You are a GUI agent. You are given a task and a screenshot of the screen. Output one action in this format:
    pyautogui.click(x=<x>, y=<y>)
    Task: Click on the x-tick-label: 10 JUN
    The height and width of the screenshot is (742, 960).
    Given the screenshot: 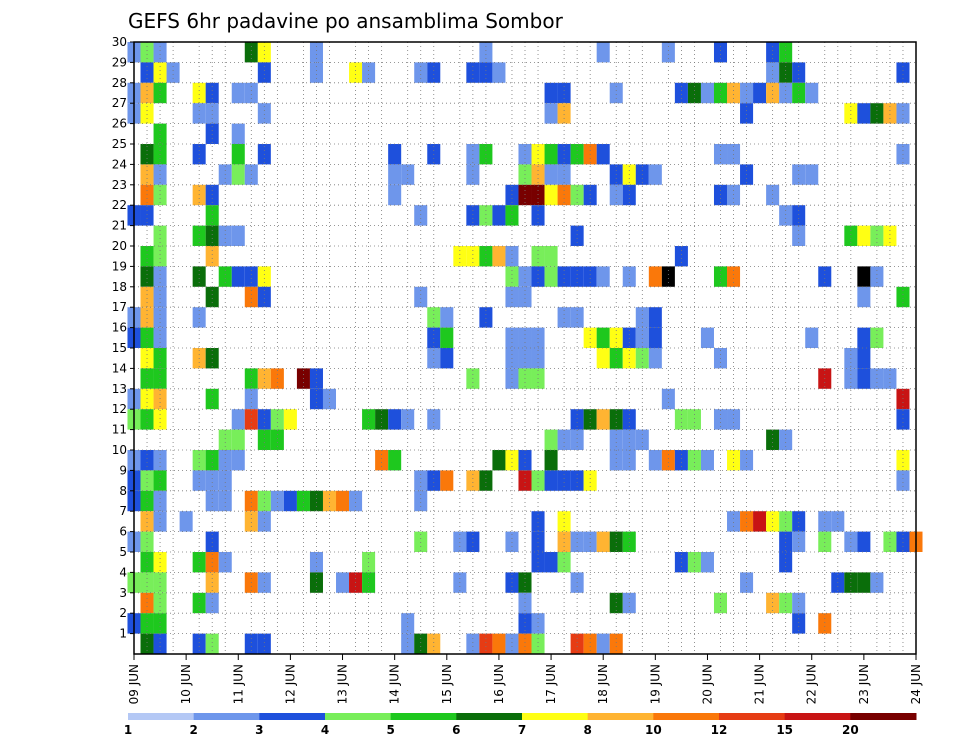 What is the action you would take?
    pyautogui.click(x=186, y=684)
    